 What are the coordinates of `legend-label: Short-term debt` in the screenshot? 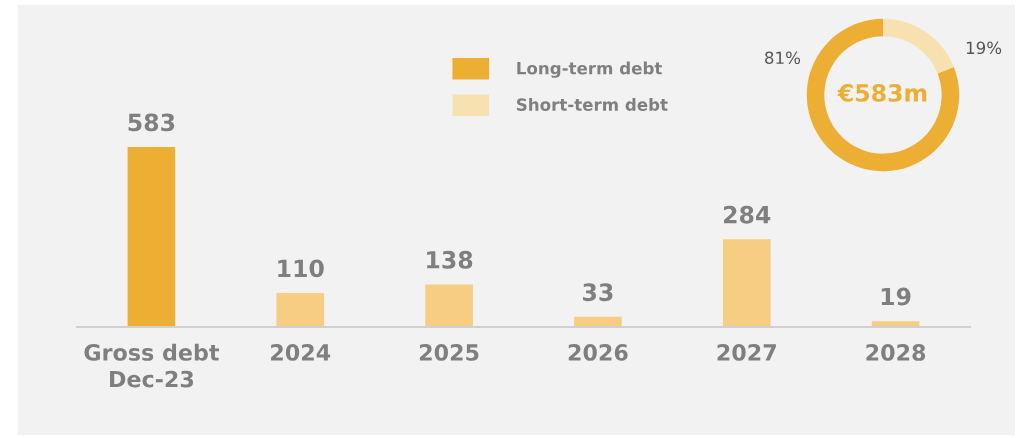 It's located at (592, 104).